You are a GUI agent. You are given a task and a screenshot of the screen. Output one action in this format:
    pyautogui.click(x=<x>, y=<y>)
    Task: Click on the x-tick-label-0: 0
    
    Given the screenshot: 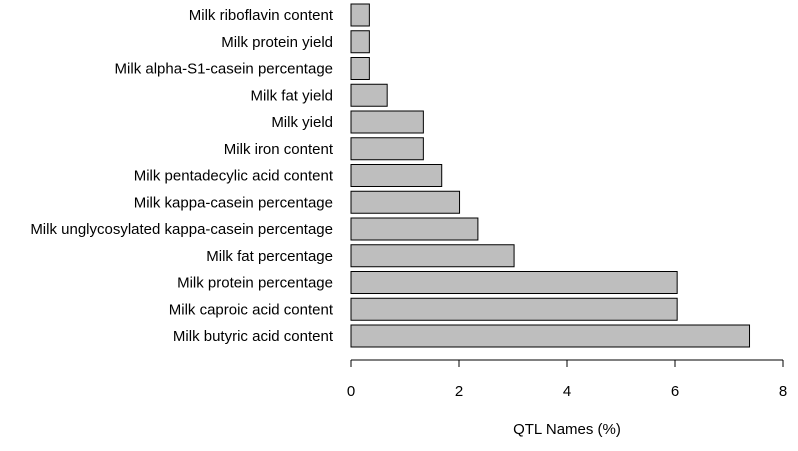 What is the action you would take?
    pyautogui.click(x=351, y=391)
    